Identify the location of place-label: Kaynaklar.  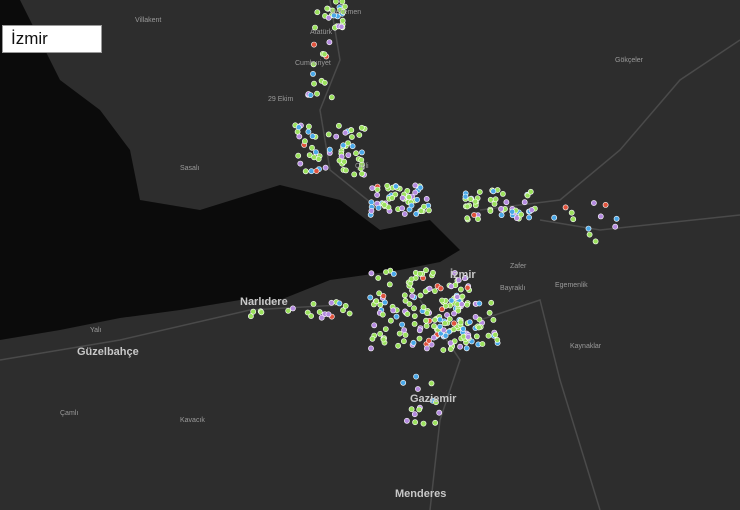
(586, 346).